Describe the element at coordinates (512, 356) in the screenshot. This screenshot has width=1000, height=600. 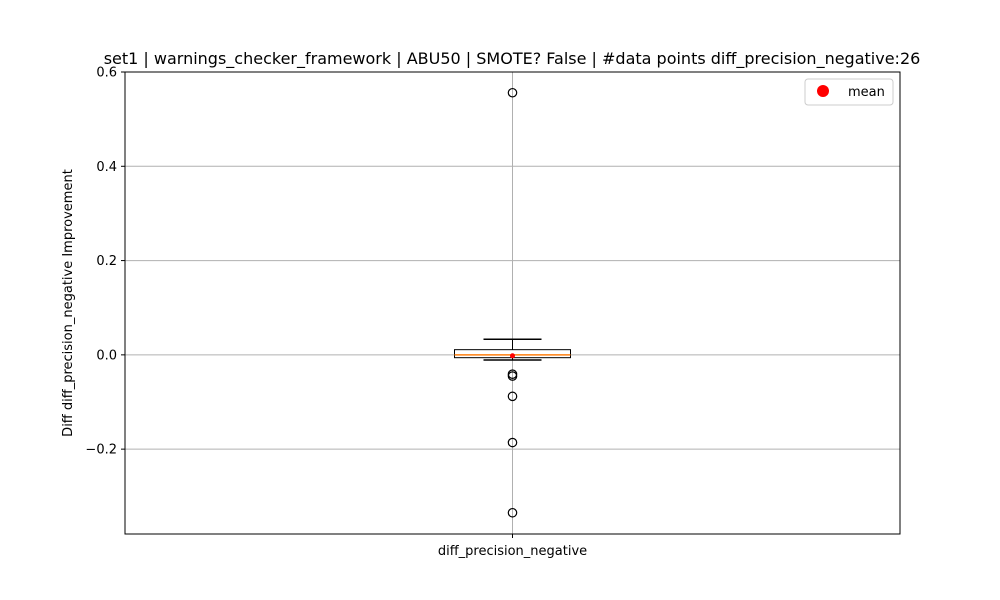
I see `mean-marker` at that location.